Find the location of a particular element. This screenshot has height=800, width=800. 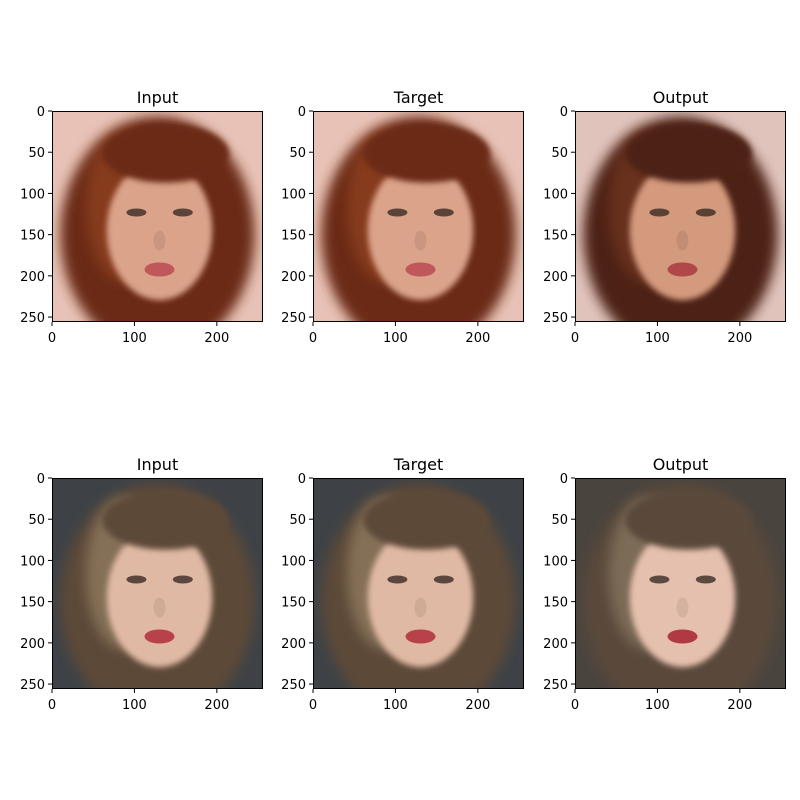

panel-input: Input 0 100 200 0 50 100 150 200 250 is located at coordinates (141, 217).